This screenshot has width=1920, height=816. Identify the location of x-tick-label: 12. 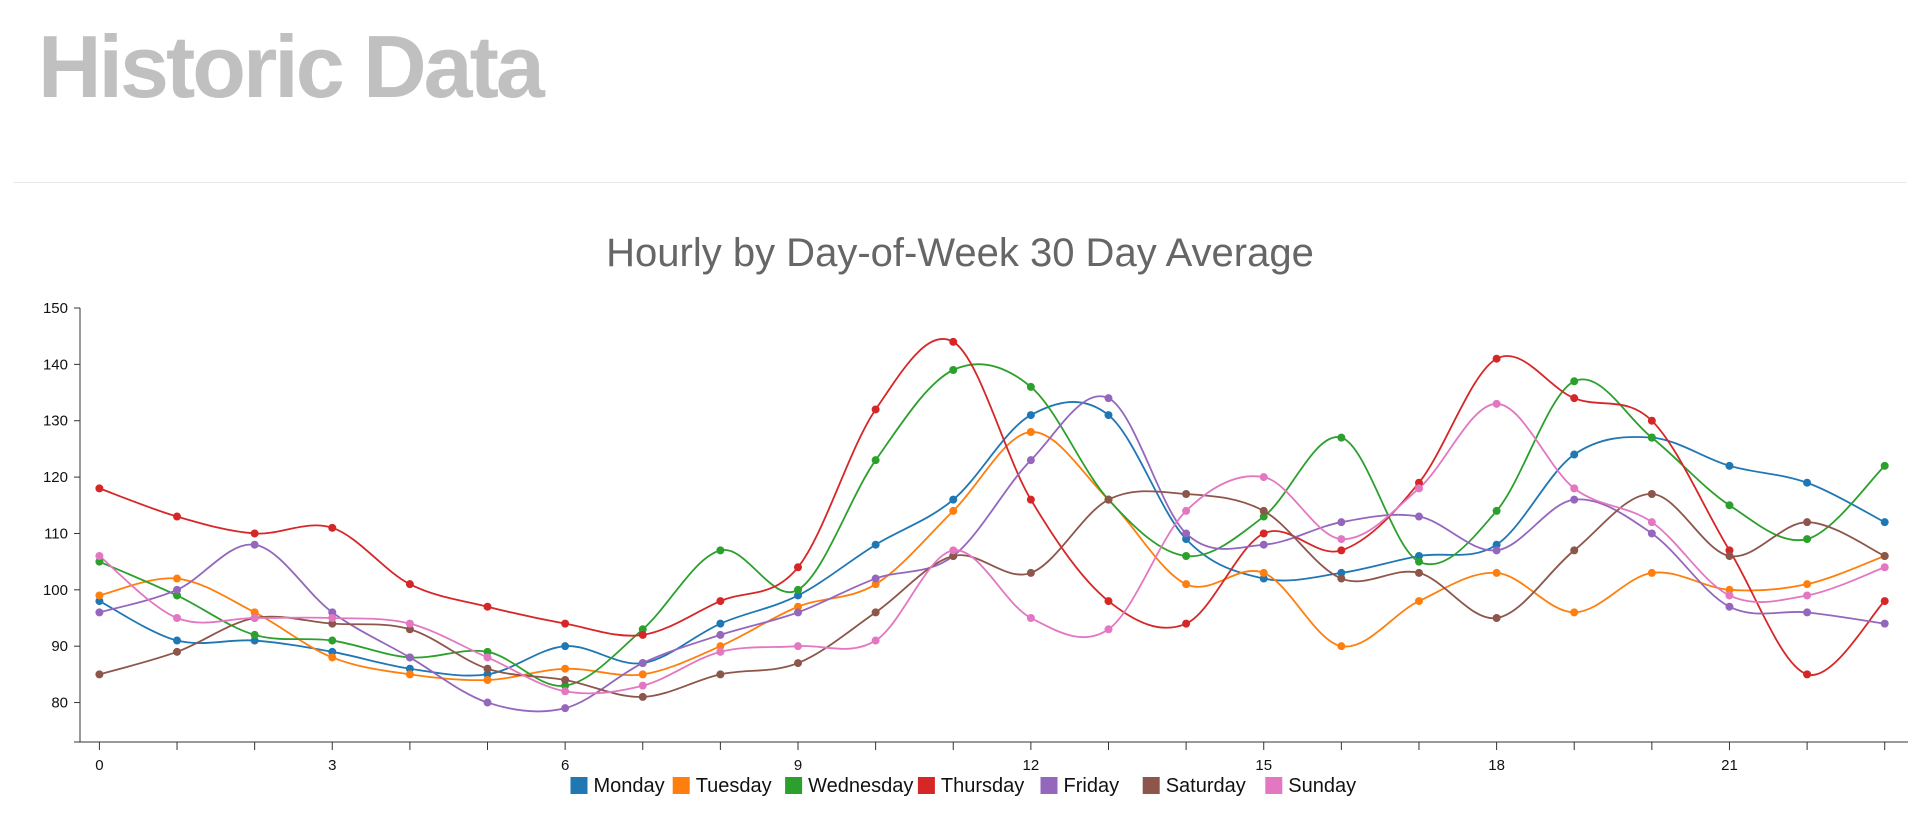
(1031, 765).